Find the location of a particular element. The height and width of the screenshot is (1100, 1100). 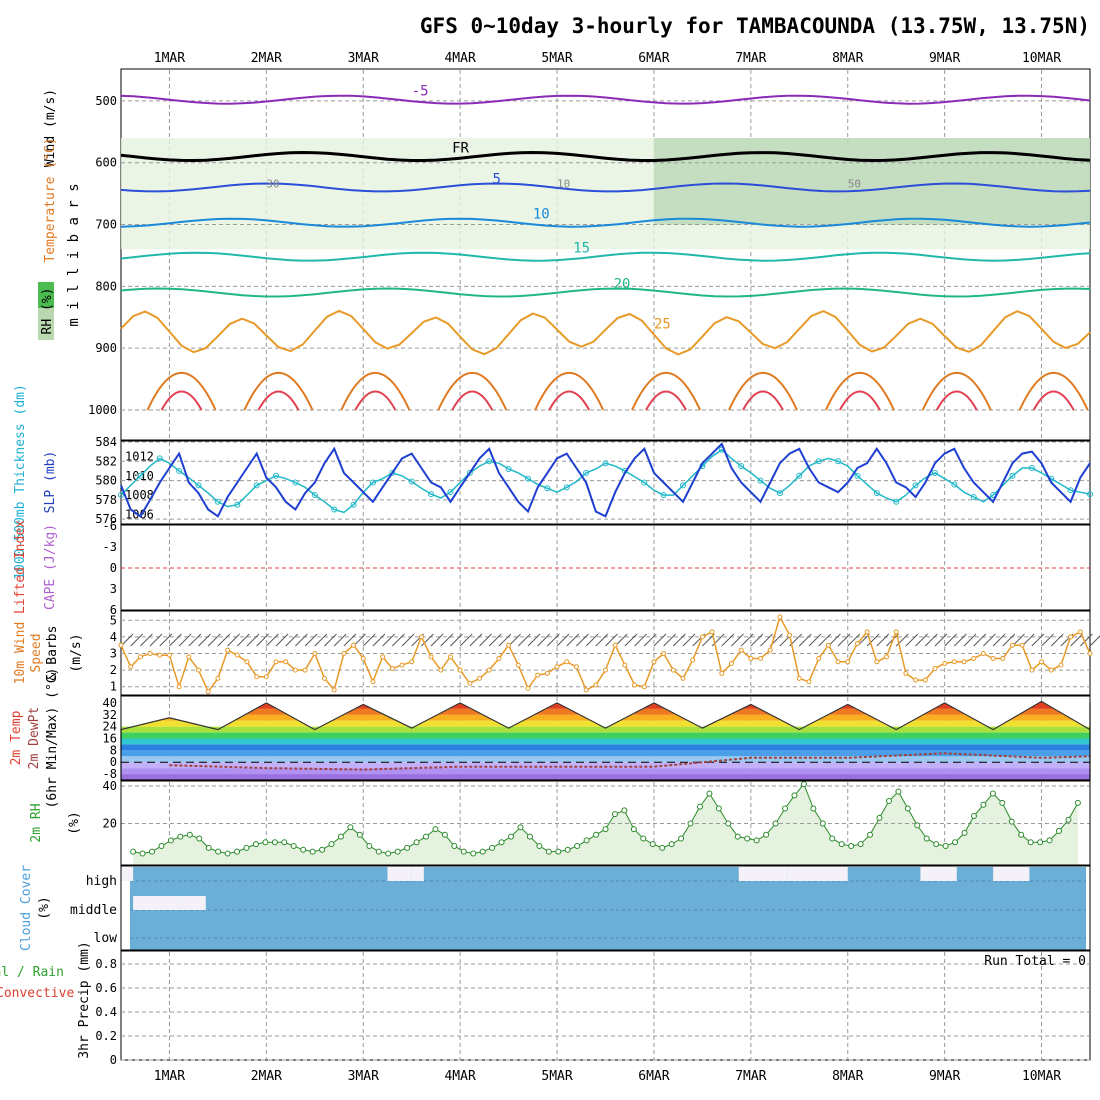

precip-label-2: Convective is located at coordinates (37, 993).